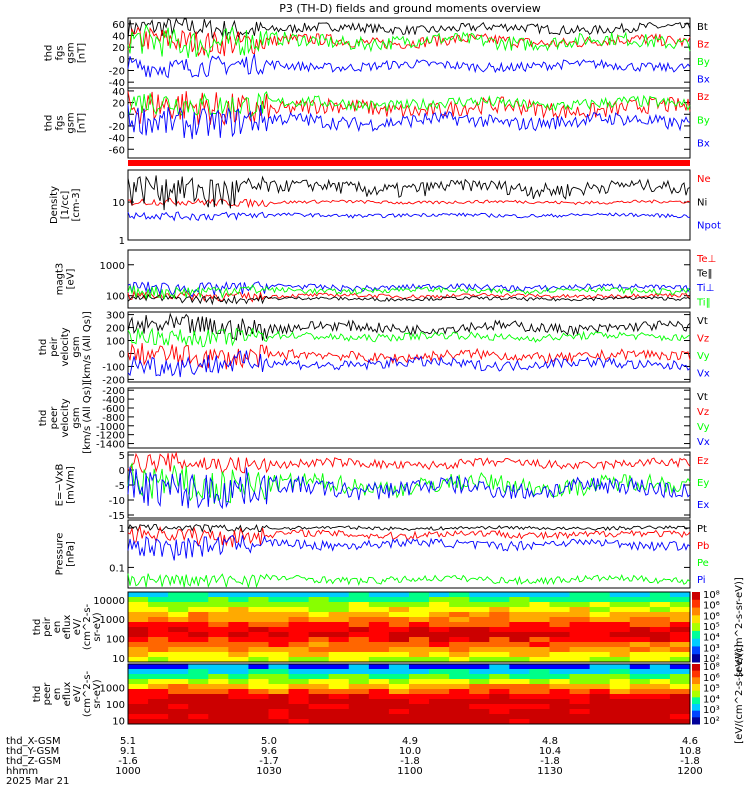  I want to click on y-tick-label: 1, so click(122, 241).